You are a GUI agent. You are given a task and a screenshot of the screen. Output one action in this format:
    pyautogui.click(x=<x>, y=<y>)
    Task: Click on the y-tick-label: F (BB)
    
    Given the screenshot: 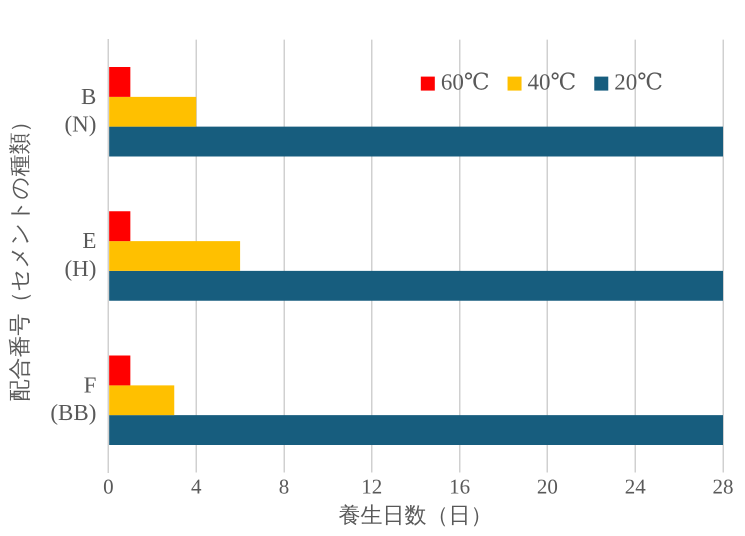 What is the action you would take?
    pyautogui.click(x=73, y=399)
    